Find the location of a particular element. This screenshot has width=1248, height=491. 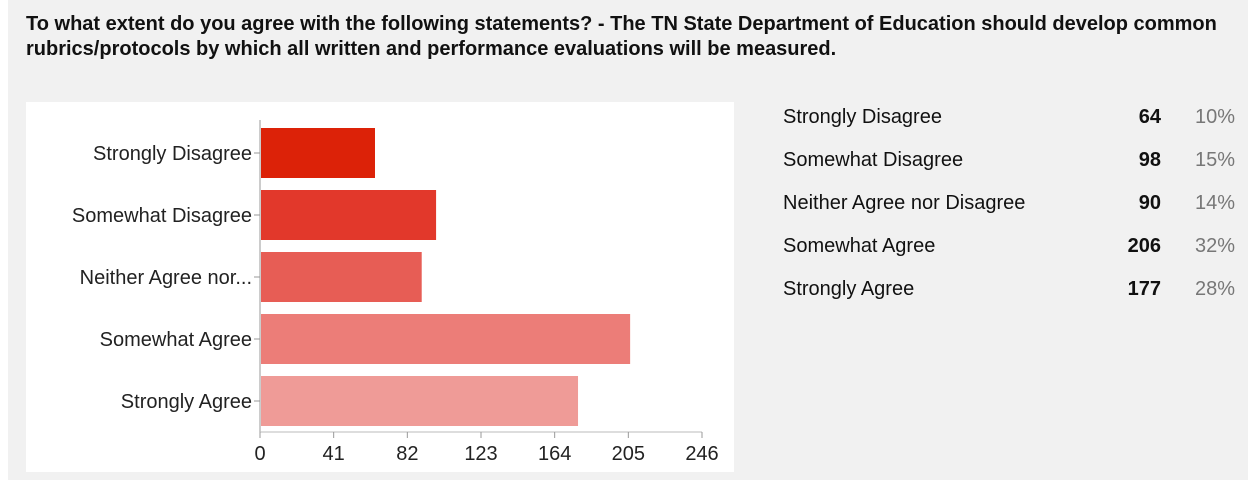

category-label: Strongly Agree is located at coordinates (186, 402).